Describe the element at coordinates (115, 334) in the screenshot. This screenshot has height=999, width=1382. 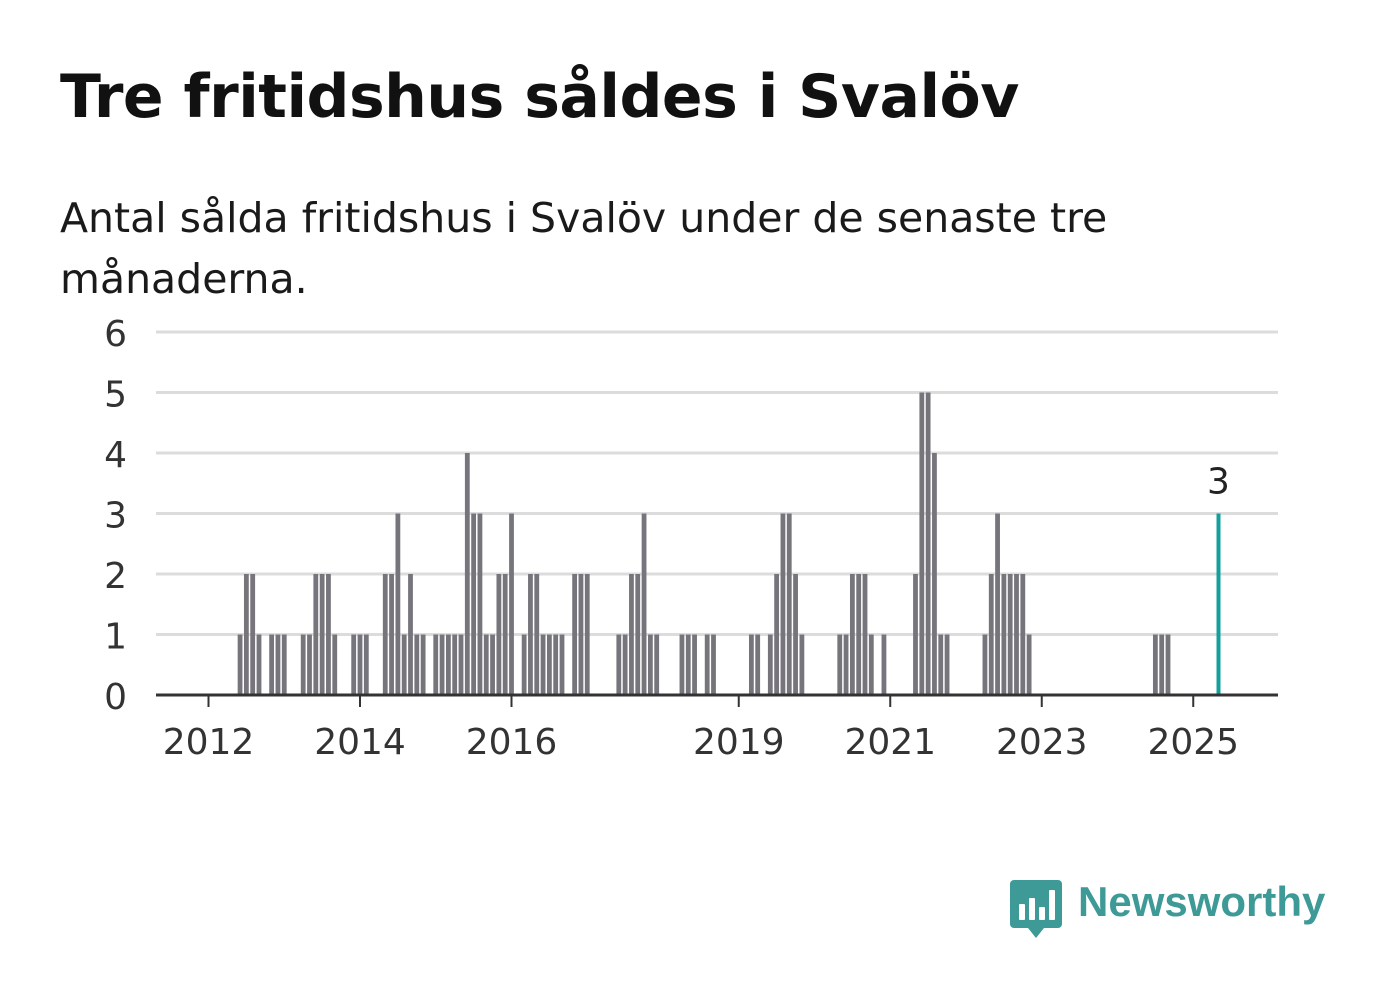
I see `y-tick-label: 6` at that location.